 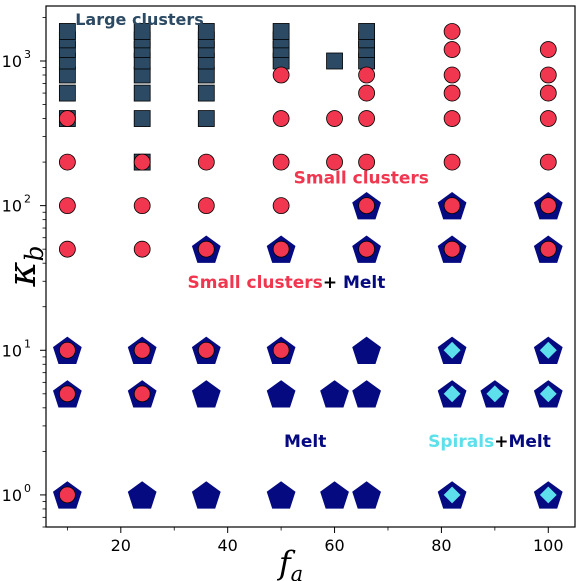 What do you see at coordinates (67, 350) in the screenshot?
I see `point-circle-x10-y10` at bounding box center [67, 350].